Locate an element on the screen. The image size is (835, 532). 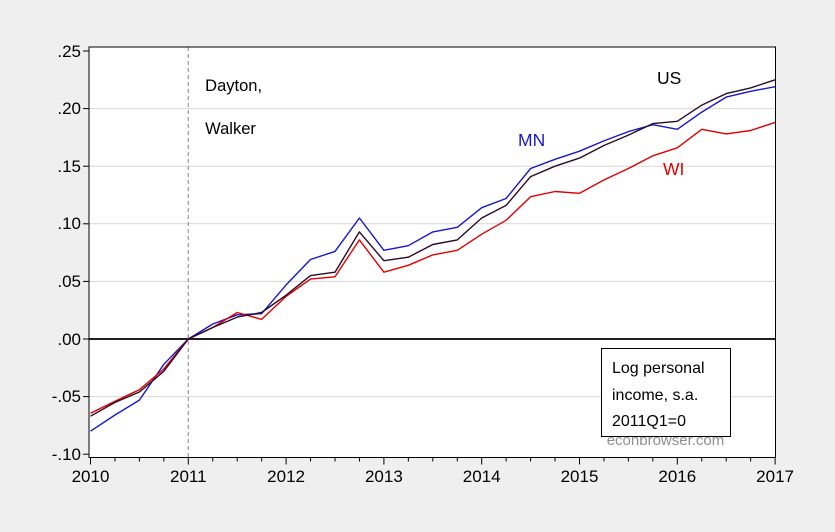
x-tick-label: 2010 is located at coordinates (90, 476).